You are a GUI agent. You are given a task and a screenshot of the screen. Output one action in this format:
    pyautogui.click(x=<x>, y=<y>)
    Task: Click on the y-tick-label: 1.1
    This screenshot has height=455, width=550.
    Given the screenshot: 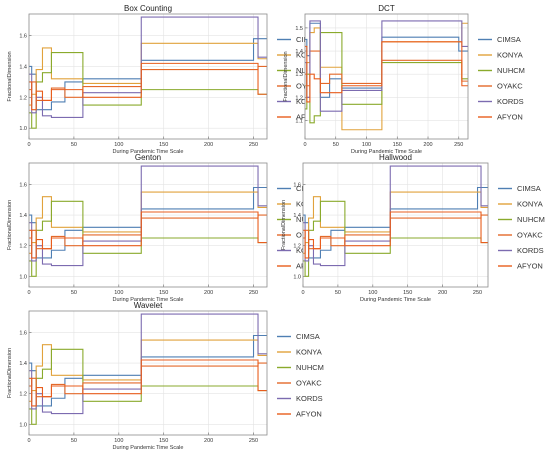 What is the action you would take?
    pyautogui.click(x=299, y=121)
    